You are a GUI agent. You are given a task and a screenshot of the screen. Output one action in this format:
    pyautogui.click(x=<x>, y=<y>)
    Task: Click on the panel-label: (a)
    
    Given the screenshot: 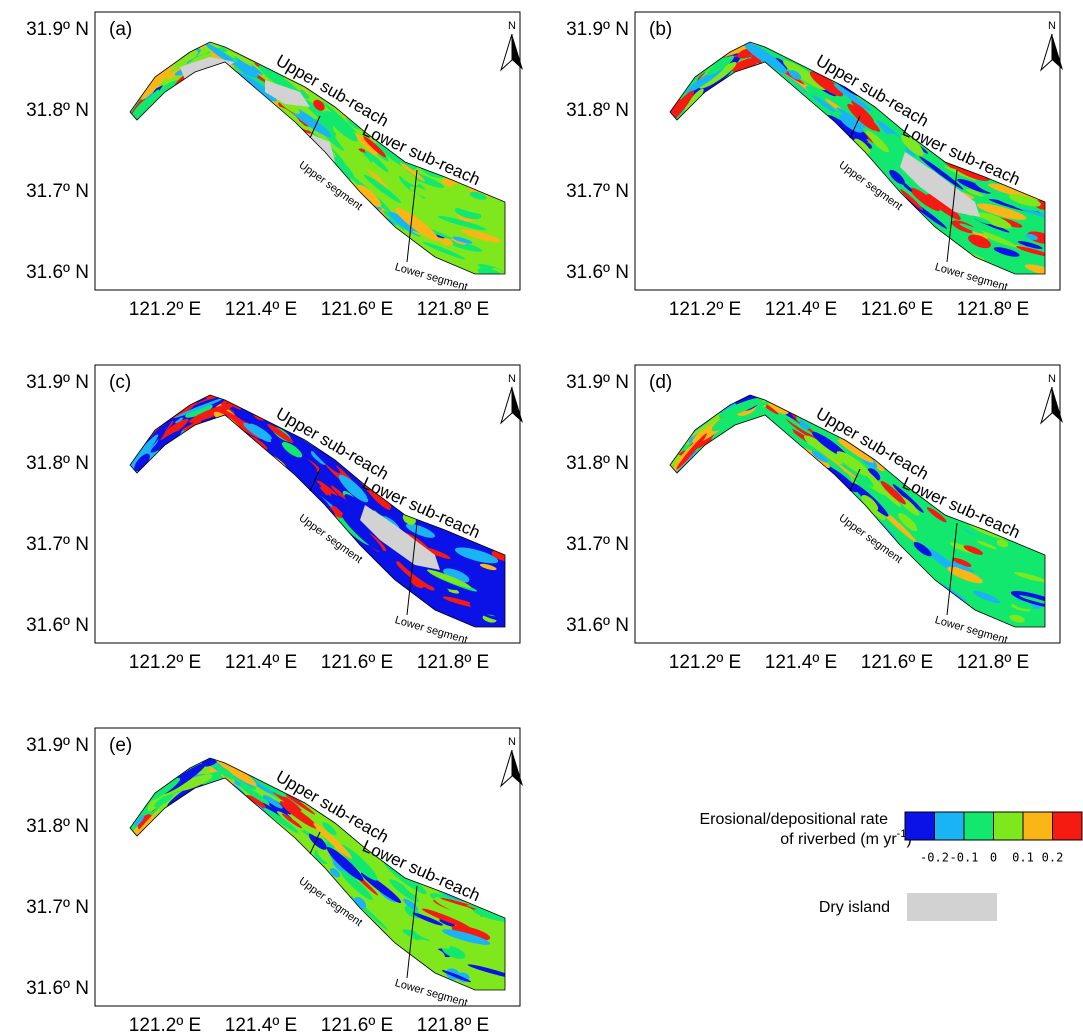 What is the action you would take?
    pyautogui.click(x=120, y=29)
    